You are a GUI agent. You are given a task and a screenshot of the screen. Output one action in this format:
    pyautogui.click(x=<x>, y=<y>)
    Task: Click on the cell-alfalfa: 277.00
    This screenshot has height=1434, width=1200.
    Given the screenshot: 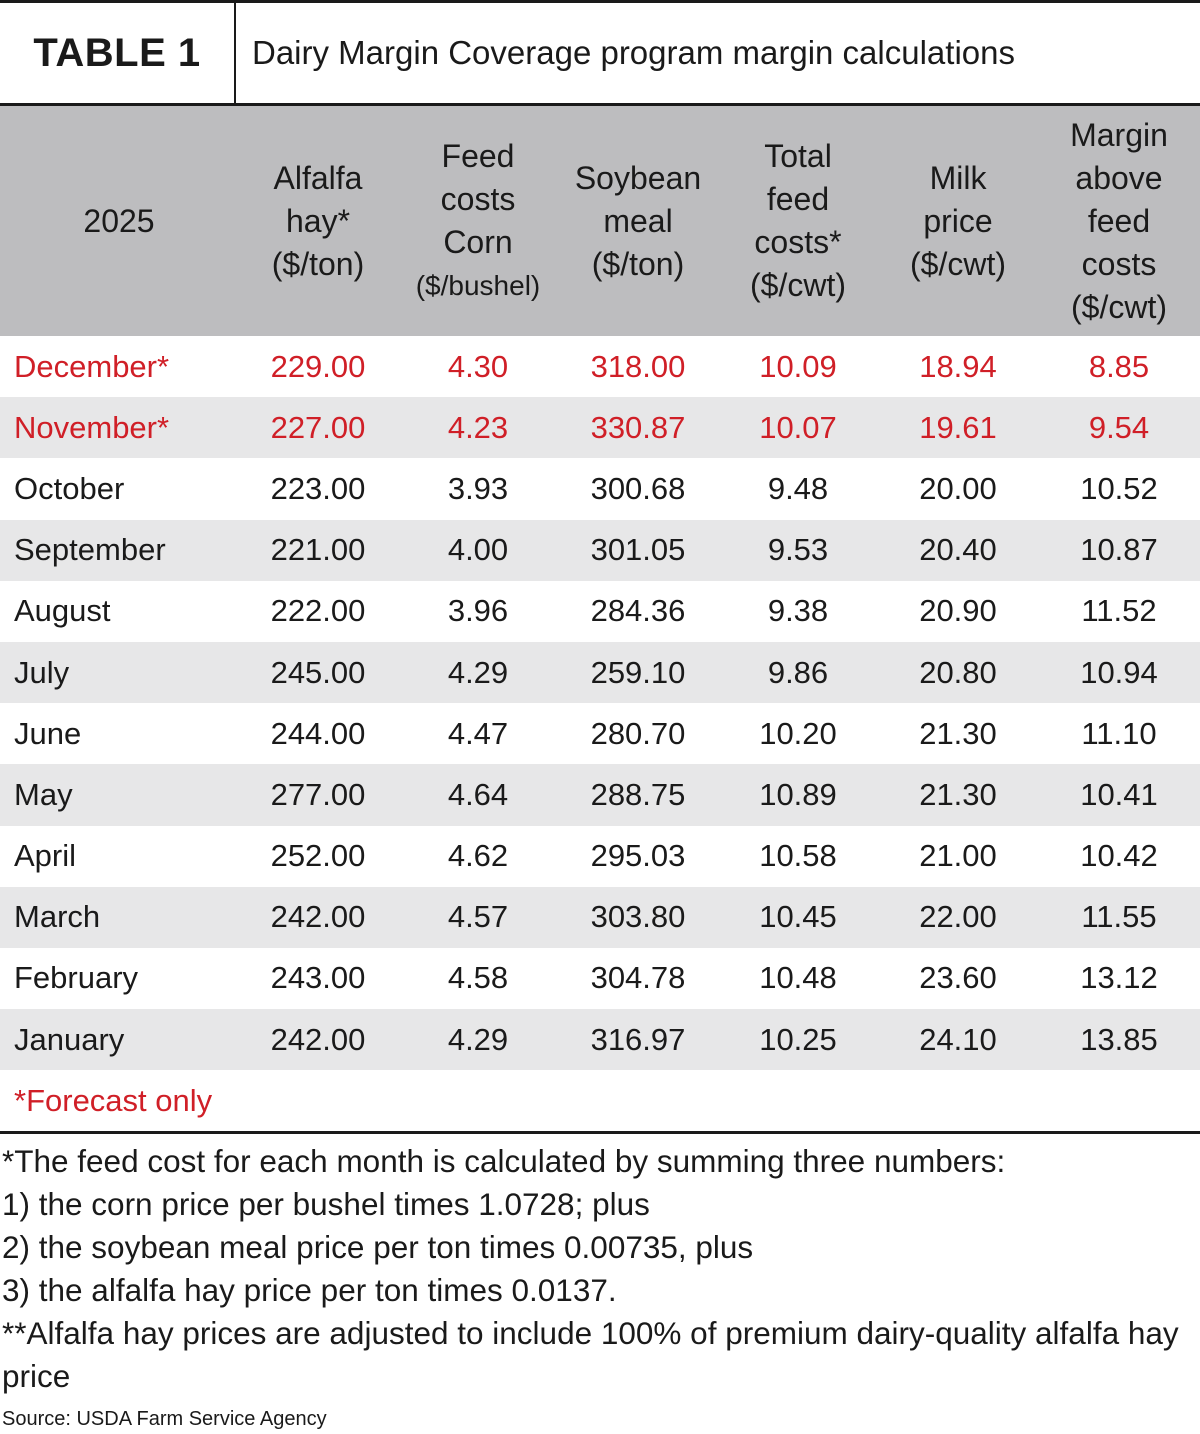 What is the action you would take?
    pyautogui.click(x=318, y=795)
    